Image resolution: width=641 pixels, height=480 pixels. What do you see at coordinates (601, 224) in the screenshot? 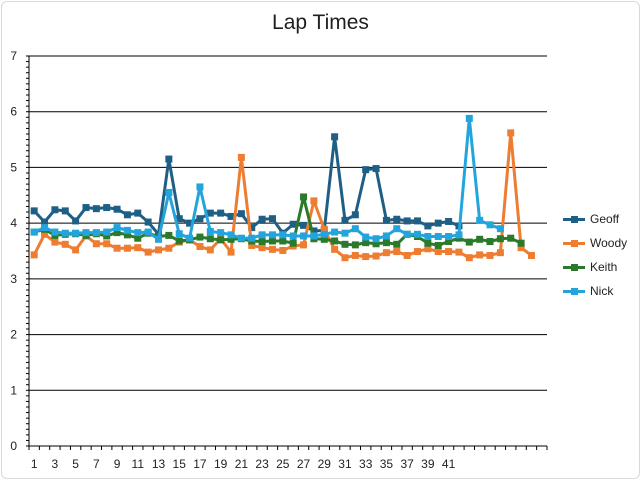
I see `legend-item-geoff: Geoff` at bounding box center [601, 224].